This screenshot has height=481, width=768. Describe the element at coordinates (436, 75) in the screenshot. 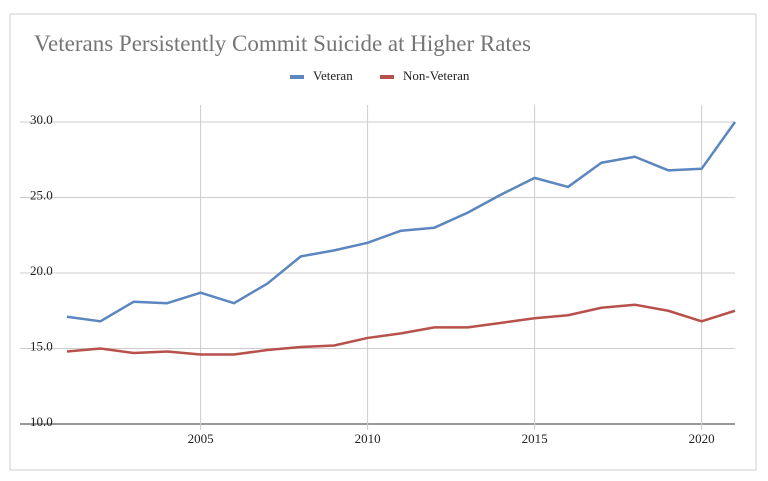

I see `legend-label: Non-Veteran` at that location.